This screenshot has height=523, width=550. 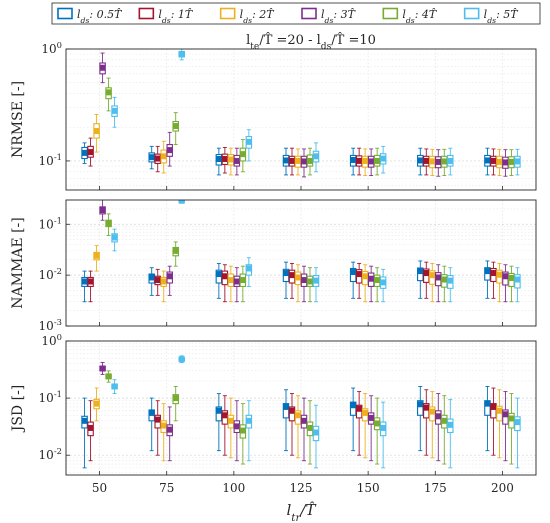 What do you see at coordinates (18, 262) in the screenshot?
I see `y-axis-label: NAMMAE [-]` at bounding box center [18, 262].